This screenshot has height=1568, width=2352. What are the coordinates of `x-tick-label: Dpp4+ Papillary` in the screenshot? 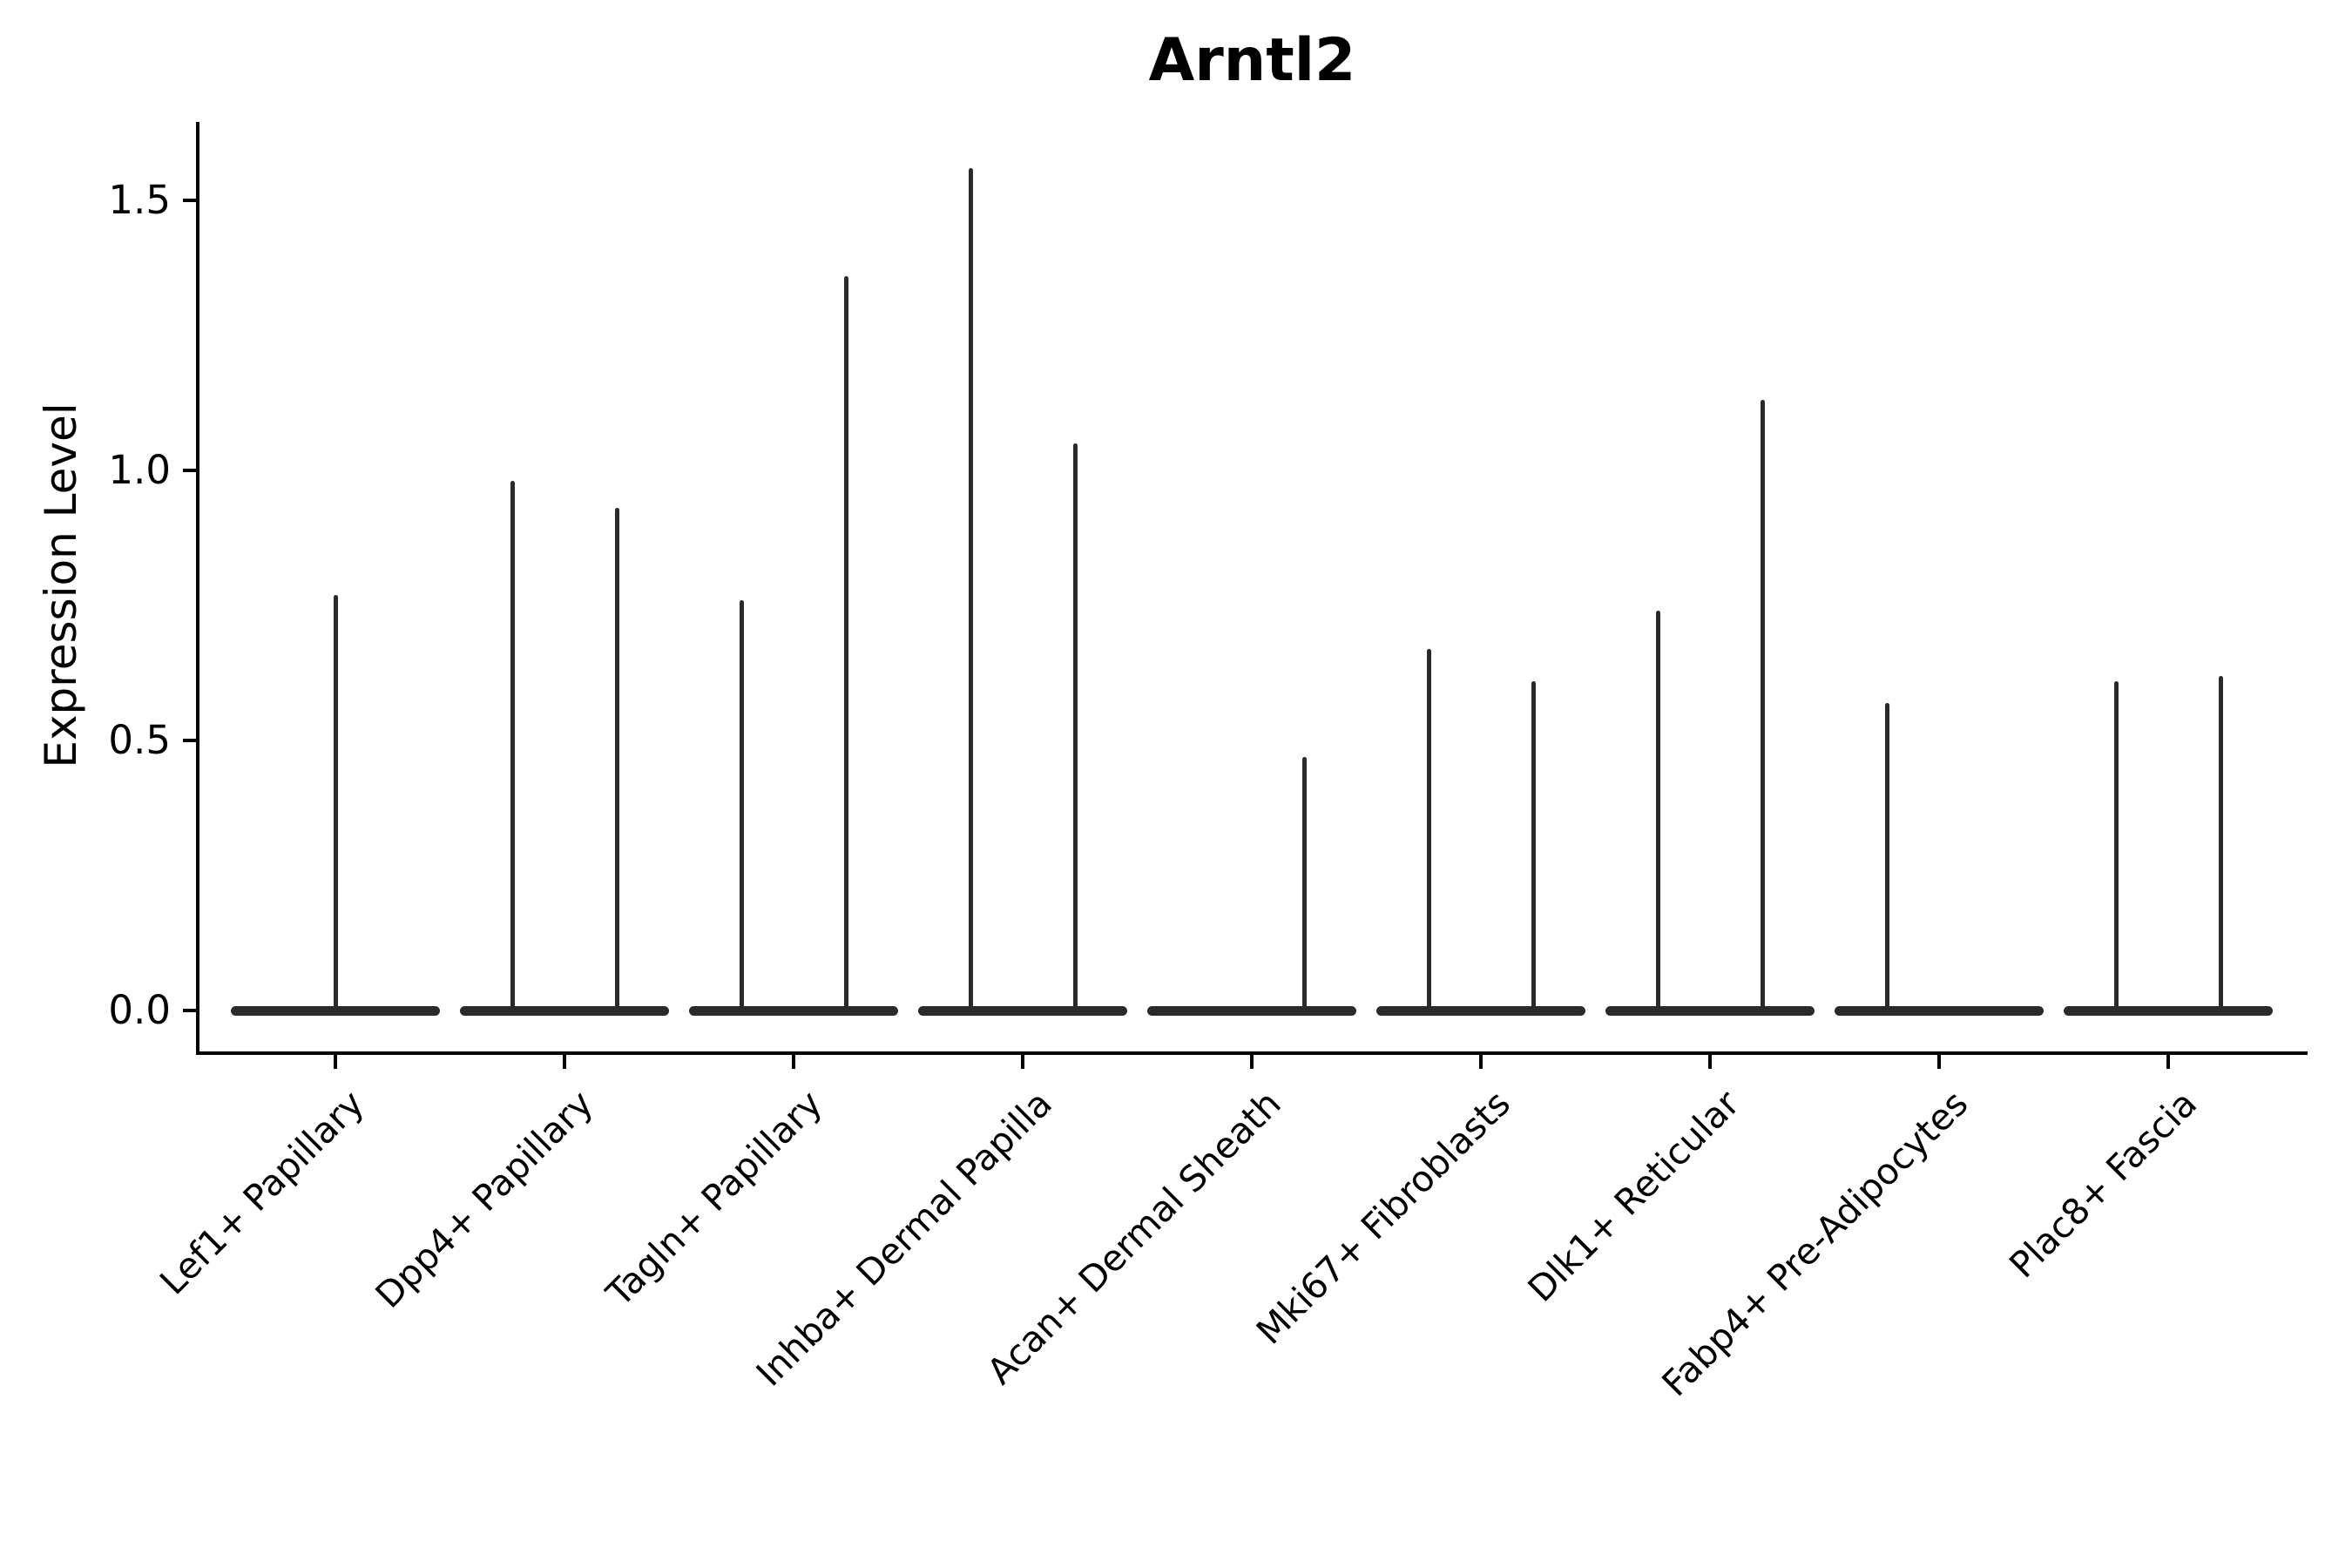 It's located at (485, 1199).